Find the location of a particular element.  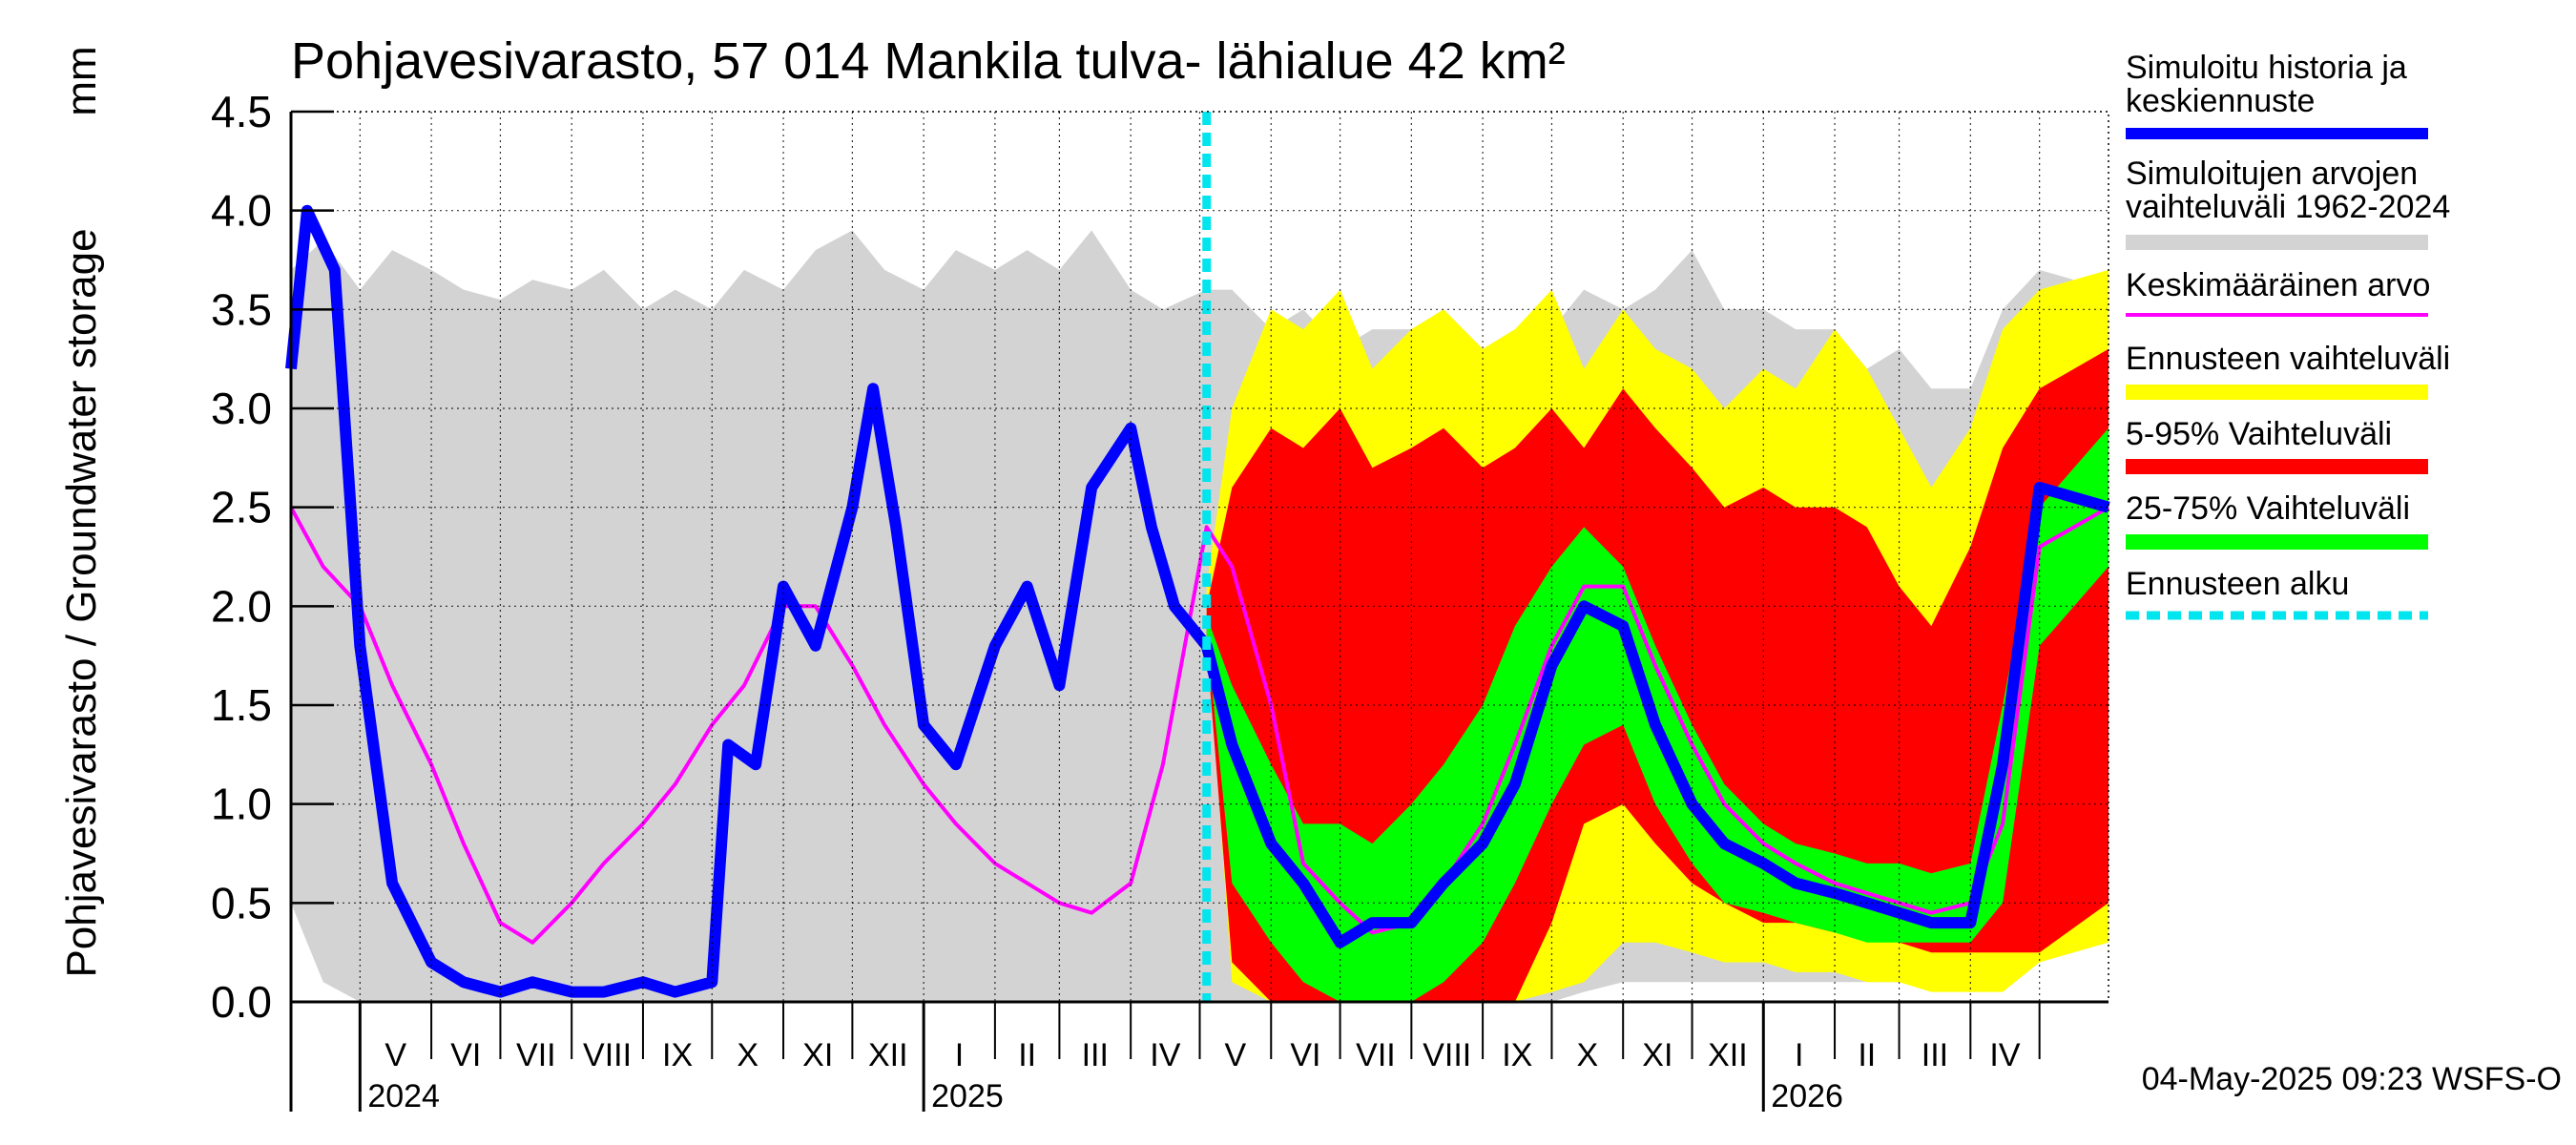

legend-label: vaihteluväli 1962-2024 is located at coordinates (2288, 207).